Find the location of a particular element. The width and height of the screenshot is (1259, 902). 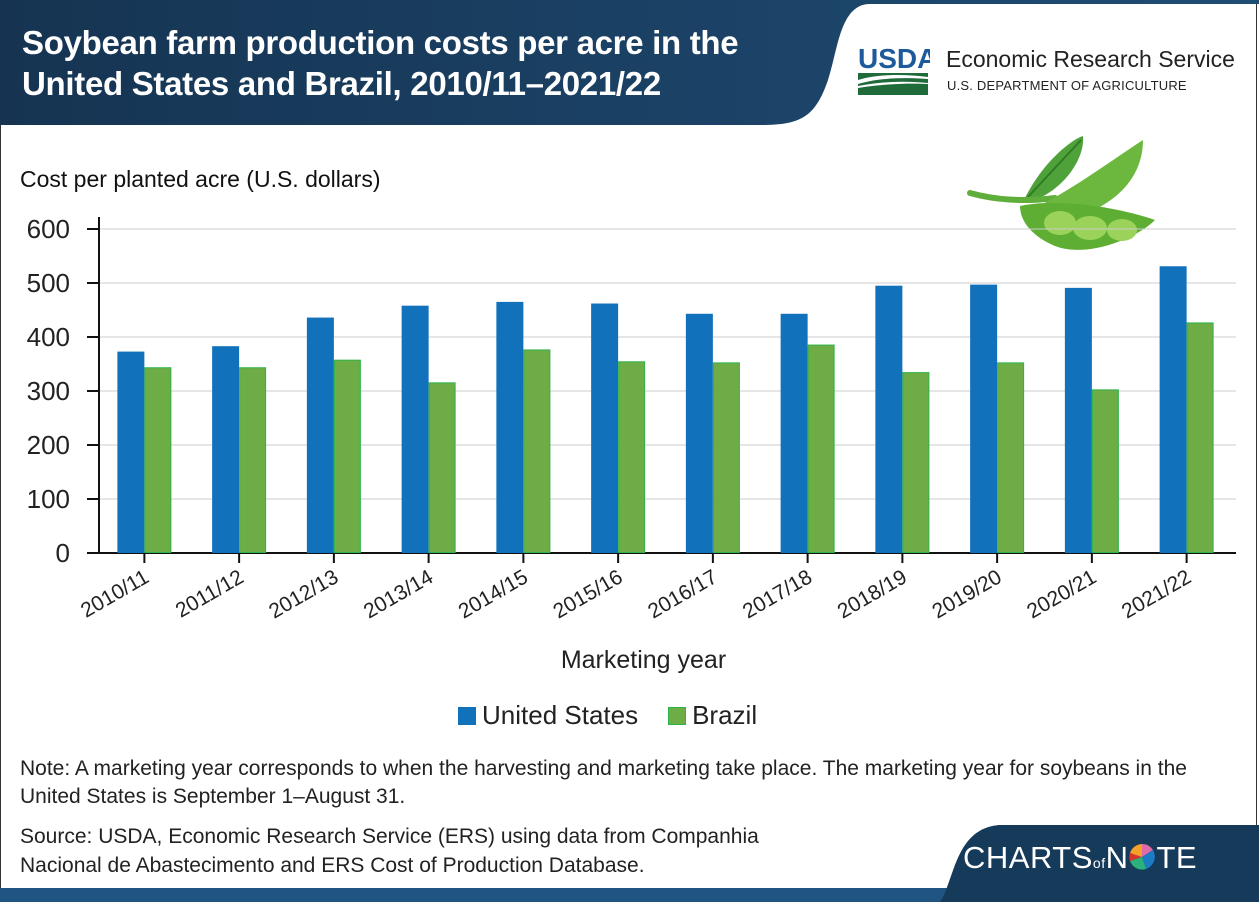

brand-charts: CHARTS is located at coordinates (1028, 857).